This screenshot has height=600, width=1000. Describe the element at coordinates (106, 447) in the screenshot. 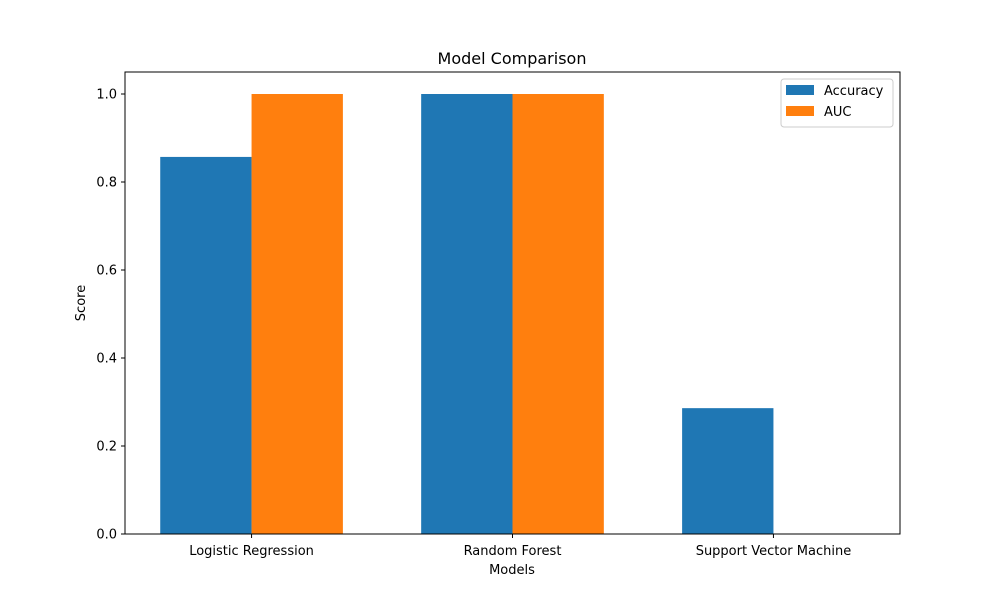

I see `y-tick-label: 0.2` at that location.